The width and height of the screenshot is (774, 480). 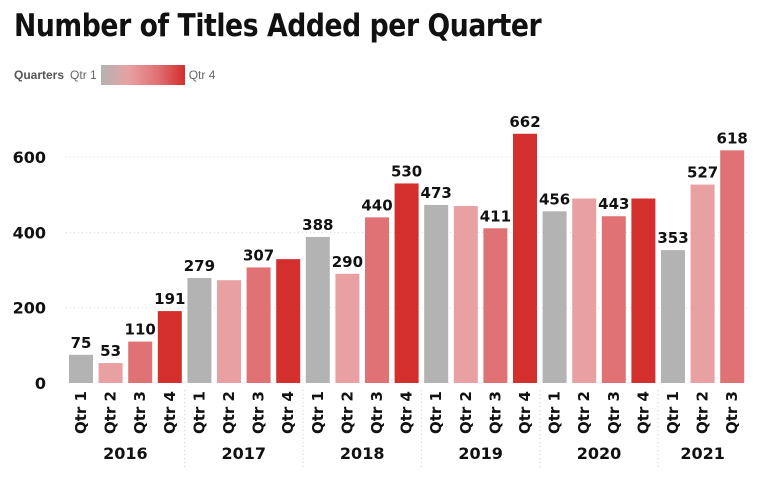 I want to click on data-label: 75, so click(x=81, y=343).